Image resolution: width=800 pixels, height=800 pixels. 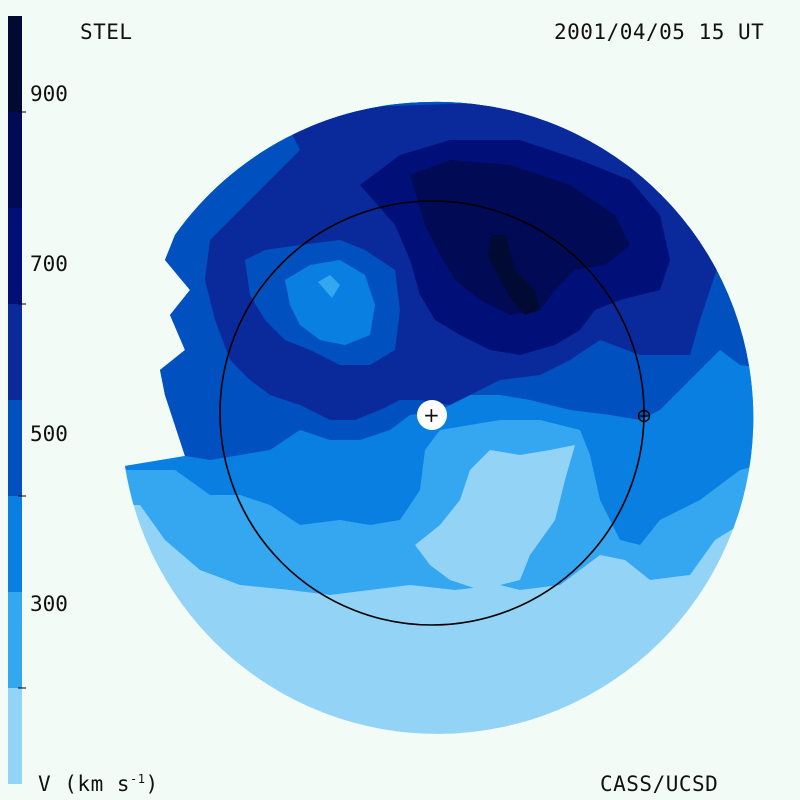 What do you see at coordinates (84, 784) in the screenshot?
I see `colorbar-unit-prefix: V (km s` at bounding box center [84, 784].